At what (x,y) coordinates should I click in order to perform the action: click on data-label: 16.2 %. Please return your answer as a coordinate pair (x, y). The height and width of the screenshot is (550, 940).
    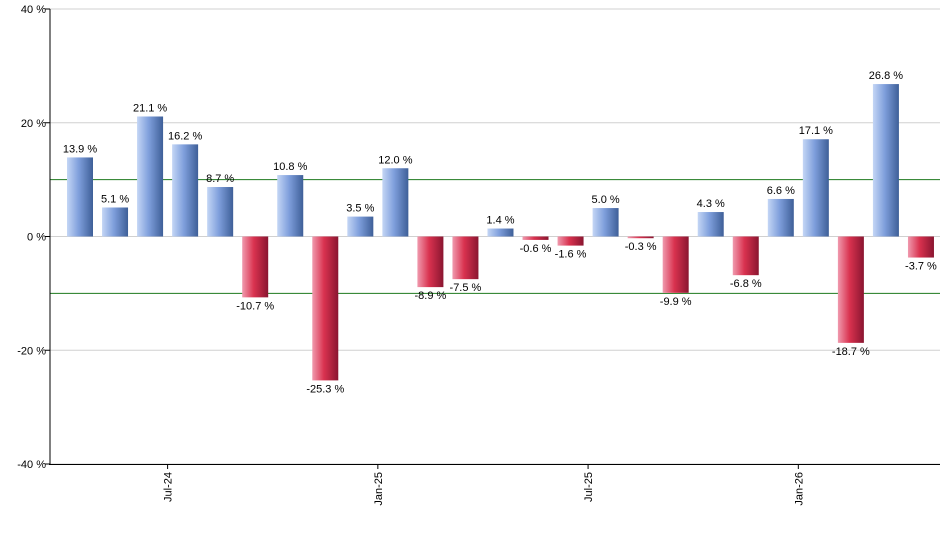
    Looking at the image, I should click on (185, 136).